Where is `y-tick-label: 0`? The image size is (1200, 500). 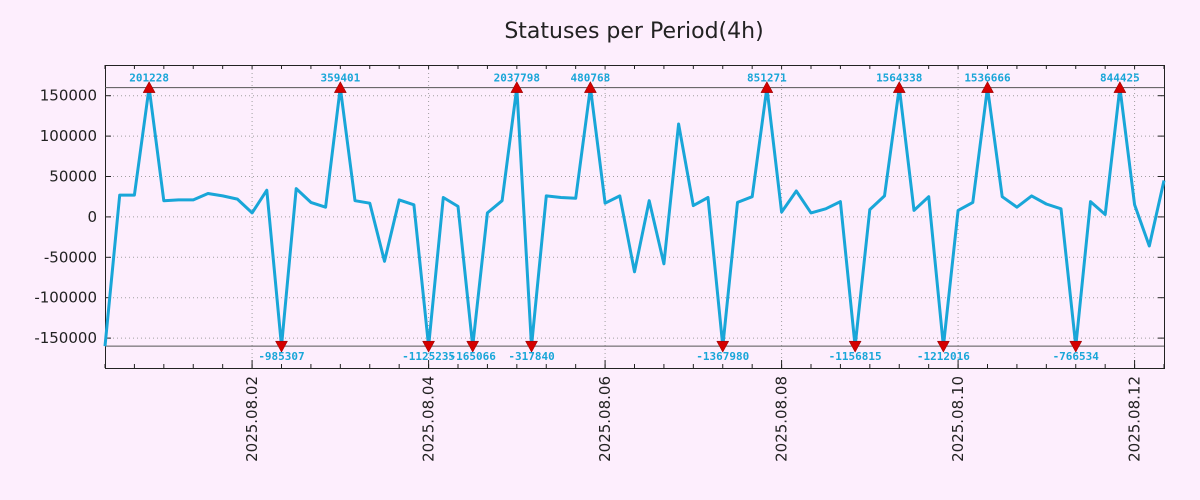 y-tick-label: 0 is located at coordinates (92, 217).